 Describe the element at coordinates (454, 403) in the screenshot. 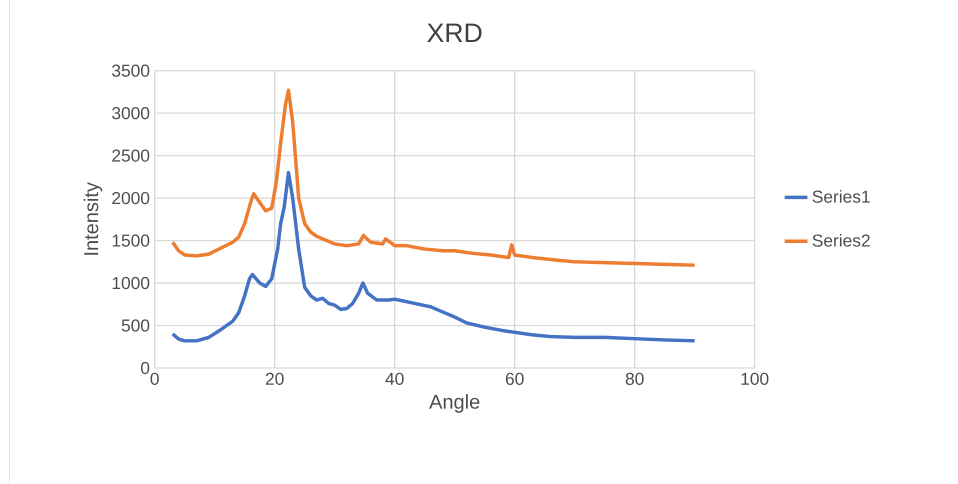

I see `x-axis-title: Angle` at that location.